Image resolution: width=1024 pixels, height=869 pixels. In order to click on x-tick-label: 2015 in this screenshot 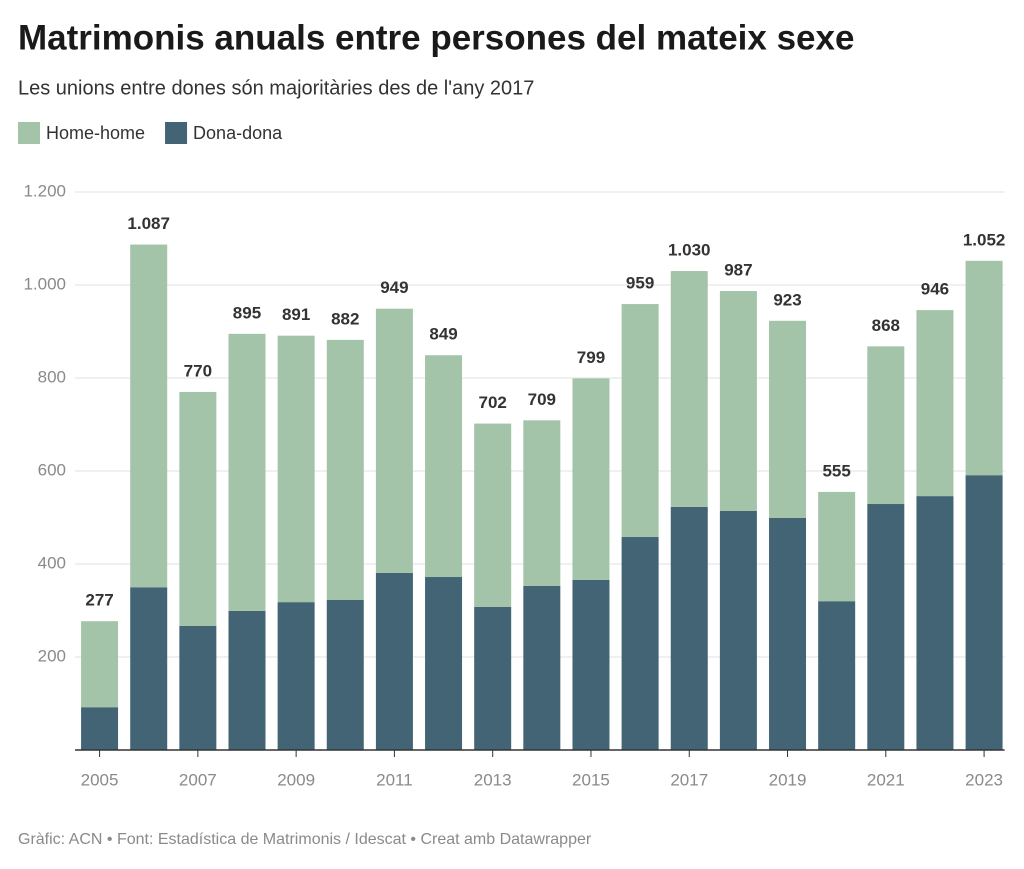, I will do `click(591, 779)`.